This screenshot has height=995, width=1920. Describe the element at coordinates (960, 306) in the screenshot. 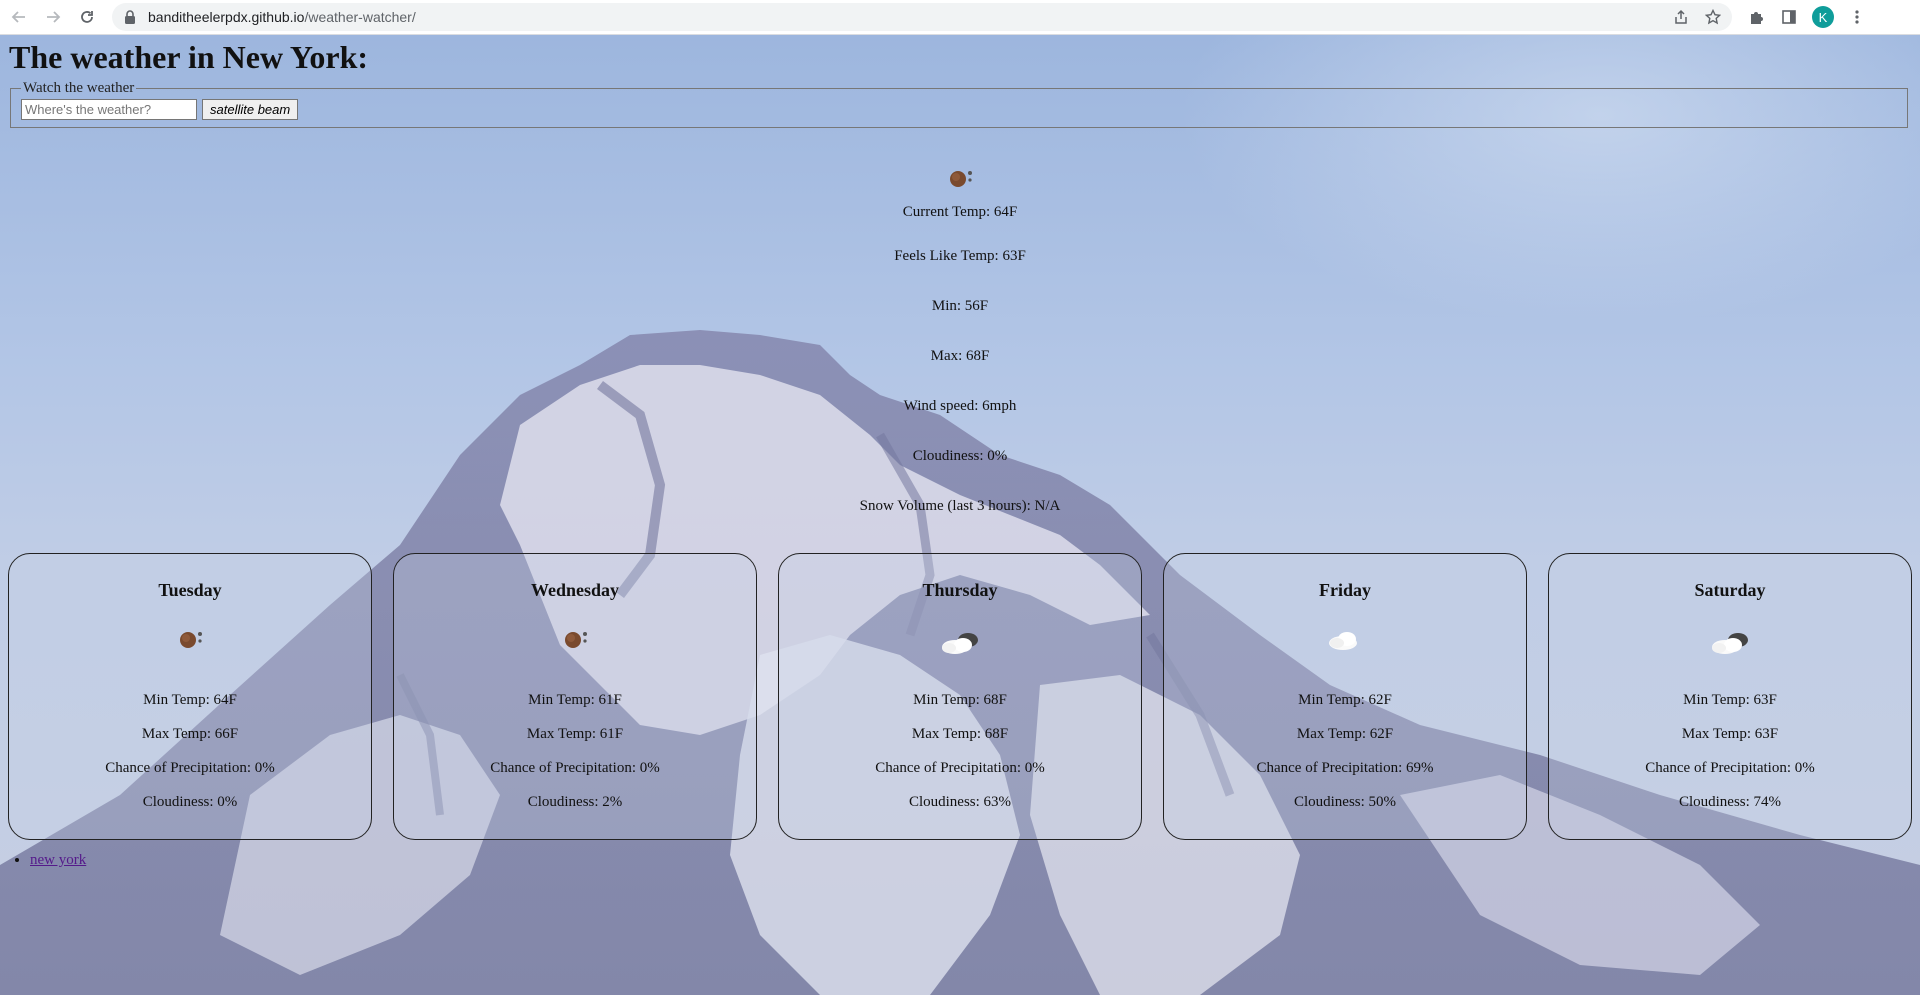

I see `current-min-temp: Min: 56F` at that location.